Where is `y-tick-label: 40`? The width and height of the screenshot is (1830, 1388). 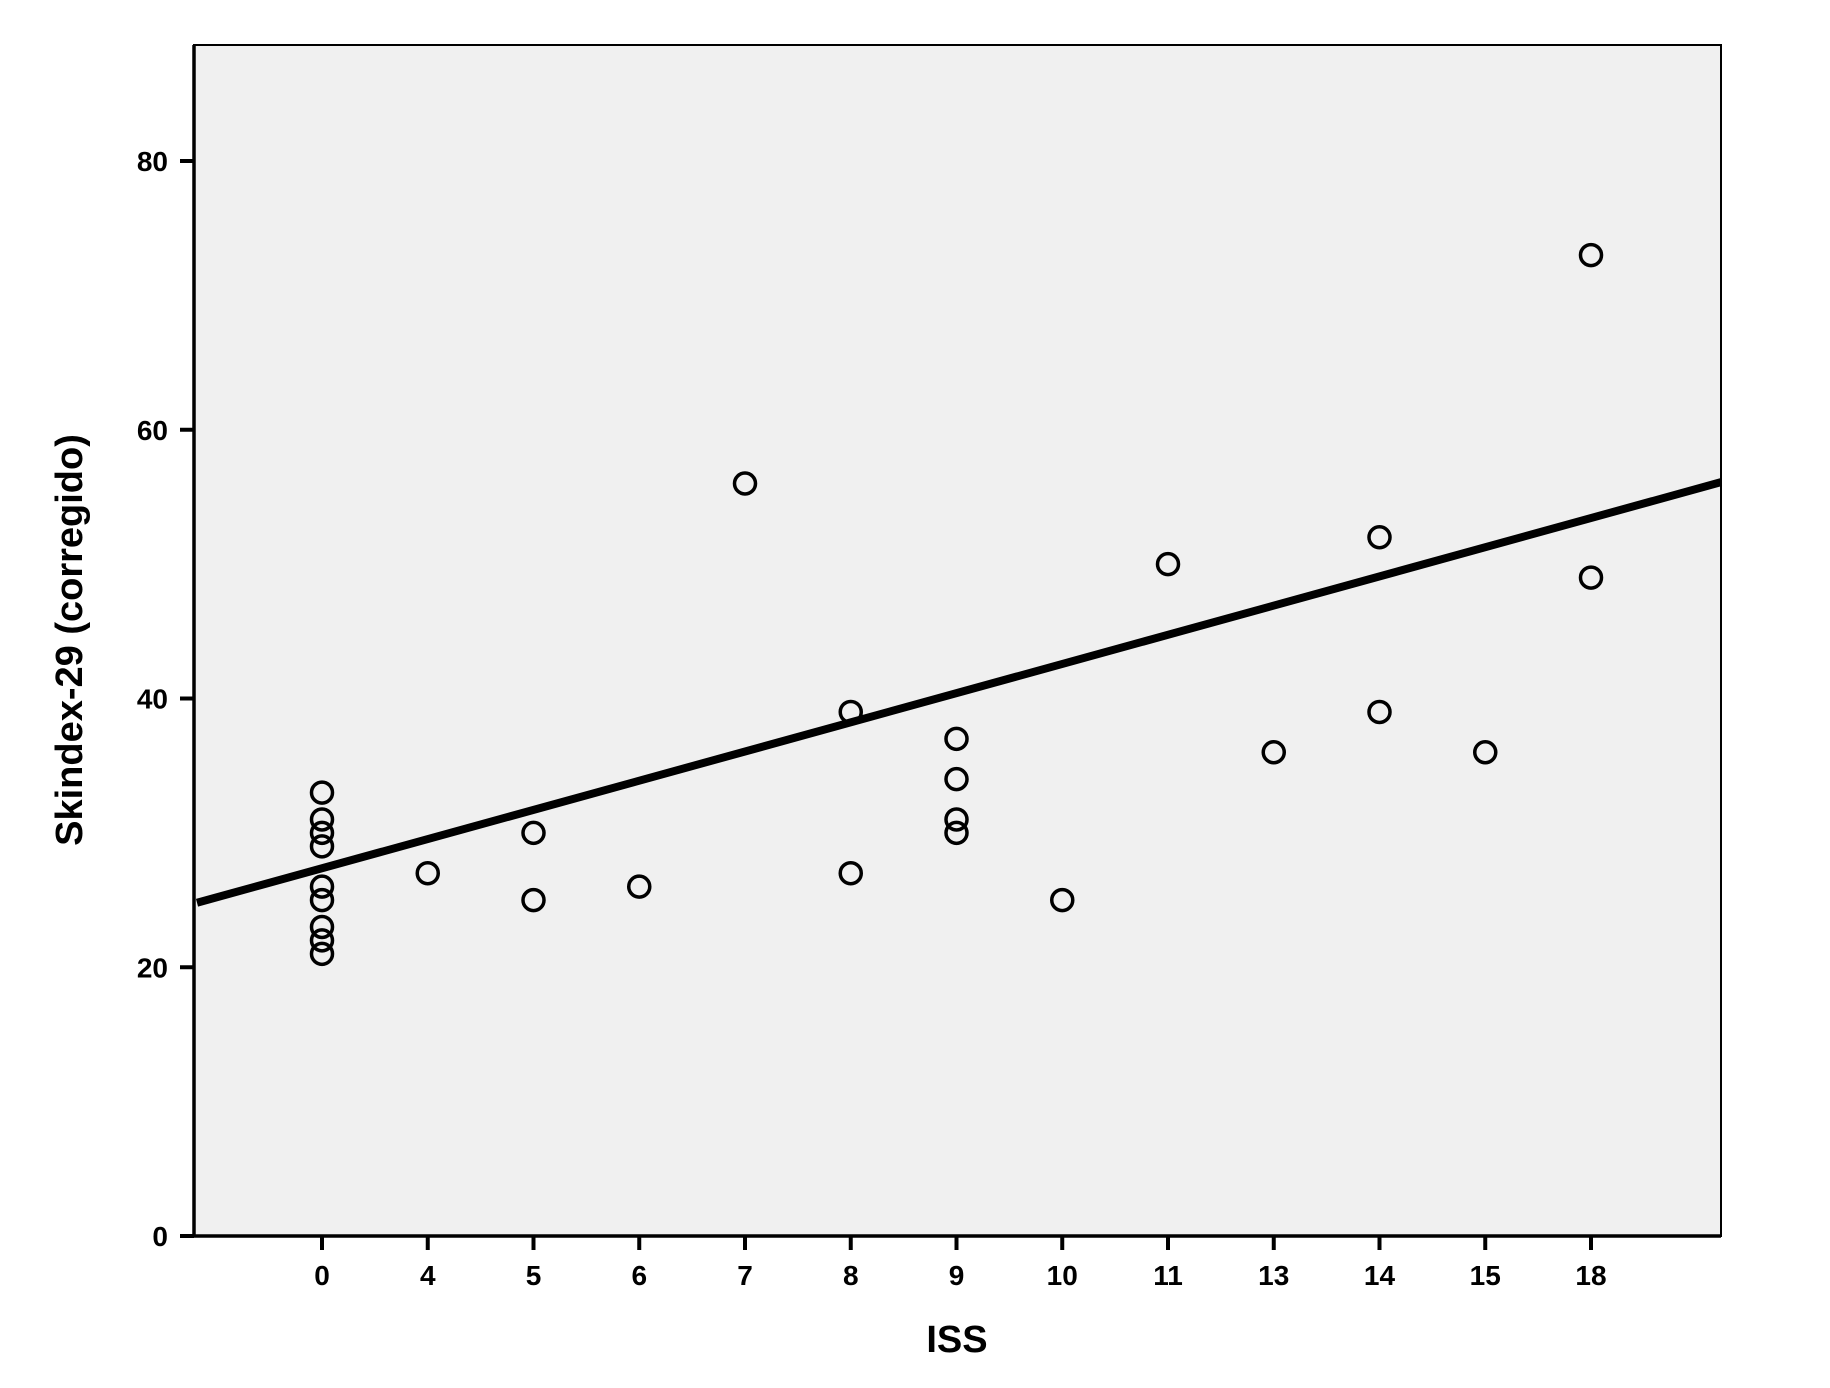 y-tick-label: 40 is located at coordinates (152, 699).